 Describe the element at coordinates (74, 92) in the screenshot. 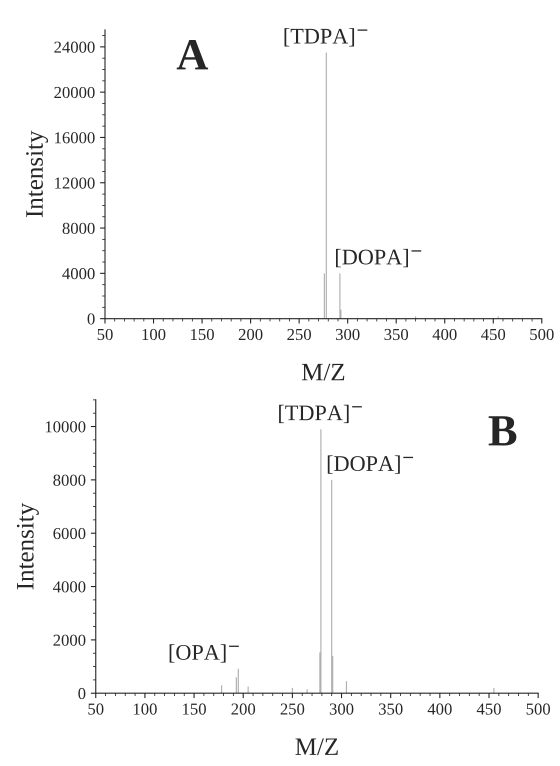

I see `y-tick-label: 20000` at that location.